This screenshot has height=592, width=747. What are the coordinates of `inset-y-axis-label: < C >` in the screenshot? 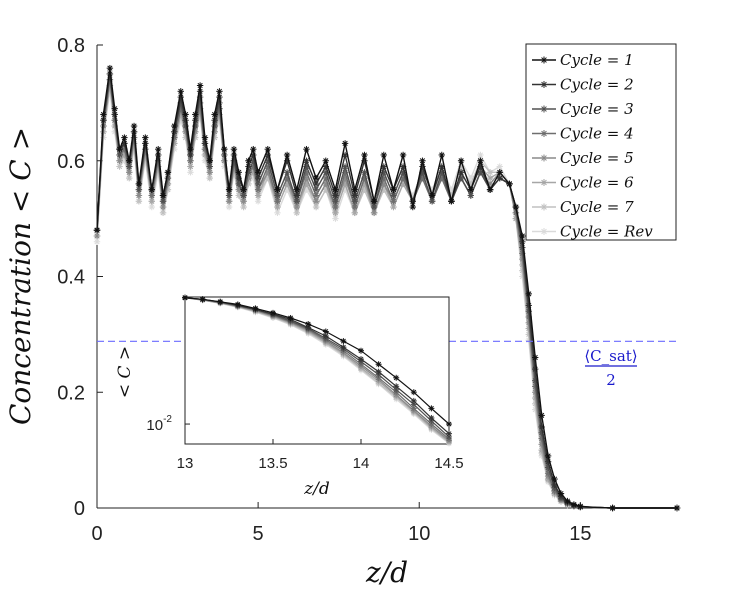 It's located at (125, 372).